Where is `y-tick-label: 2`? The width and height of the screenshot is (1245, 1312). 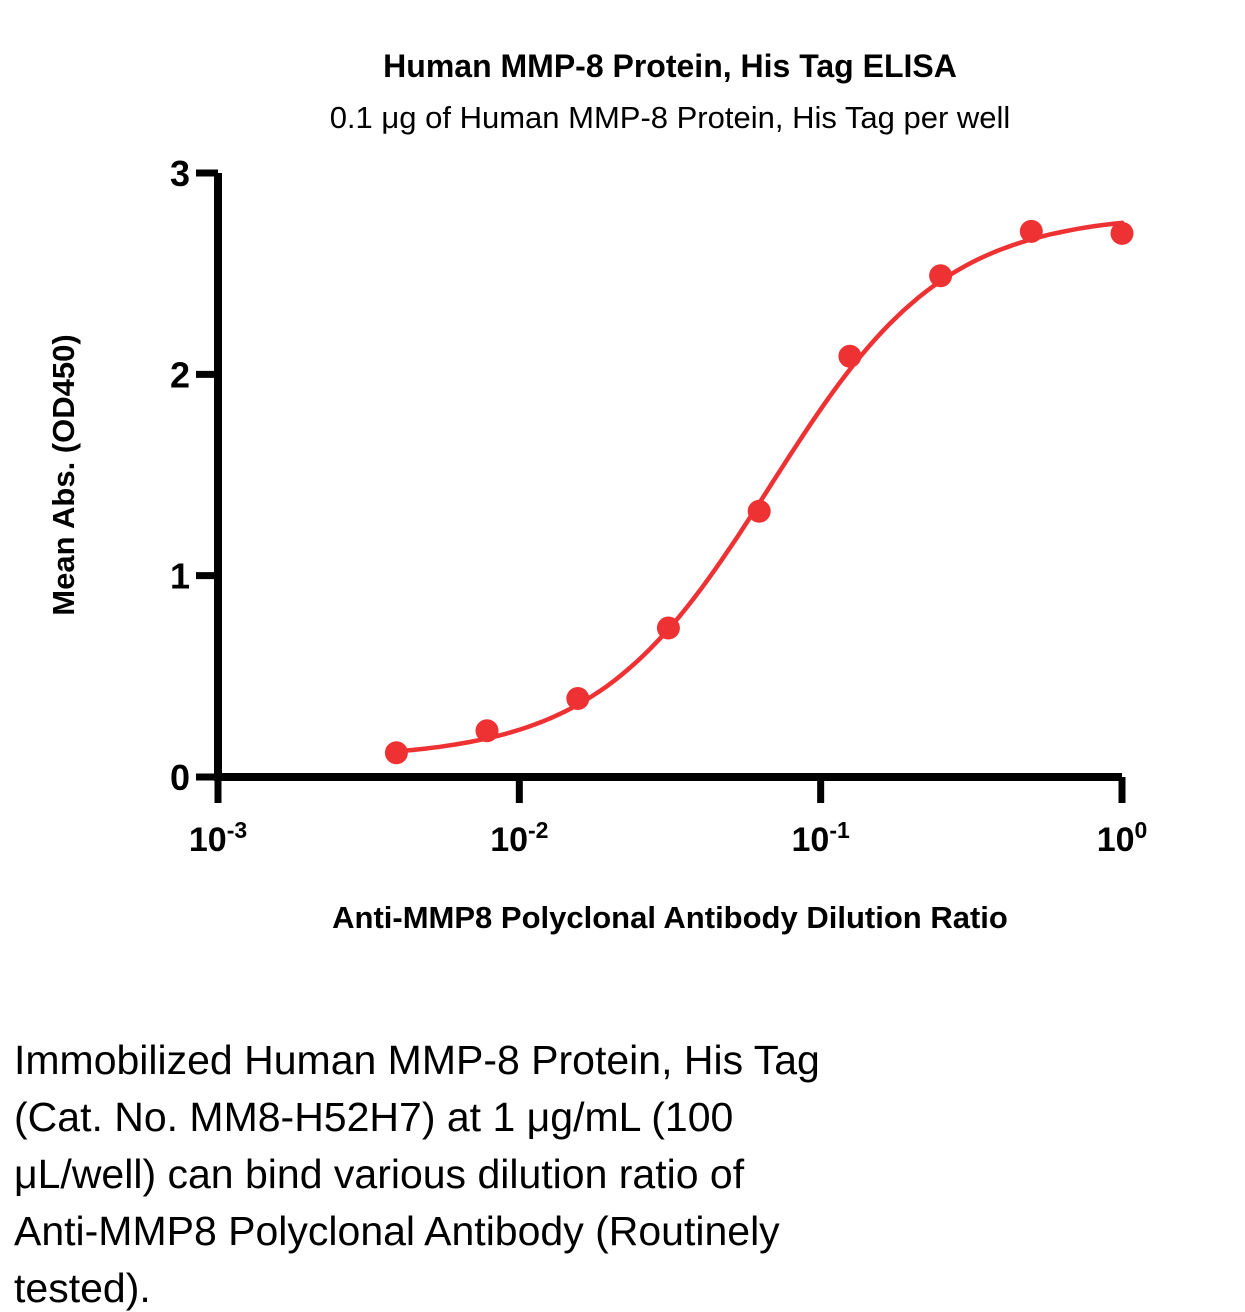 y-tick-label: 2 is located at coordinates (180, 374).